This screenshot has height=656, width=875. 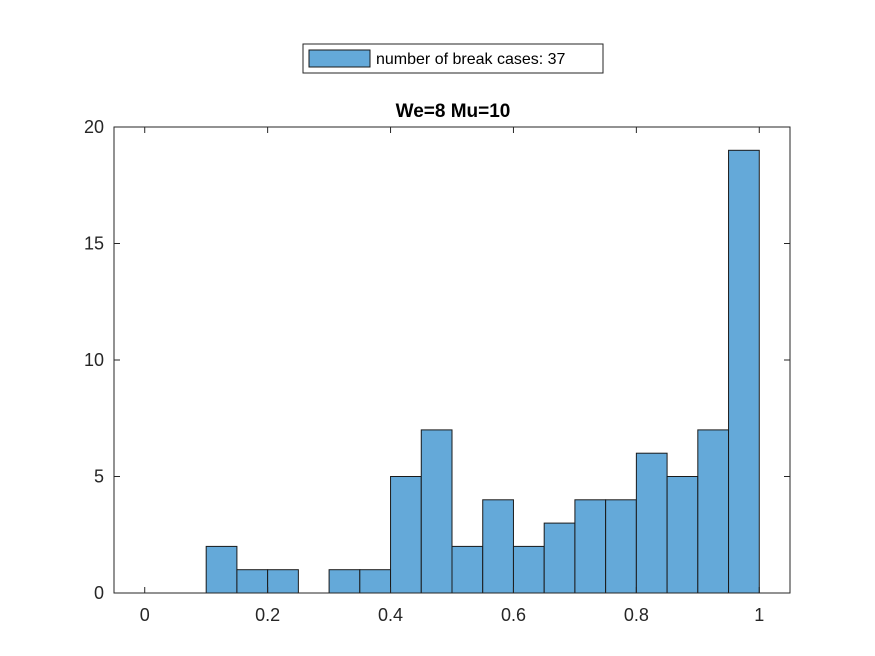 I want to click on x-tick-label: 0.4, so click(x=390, y=615).